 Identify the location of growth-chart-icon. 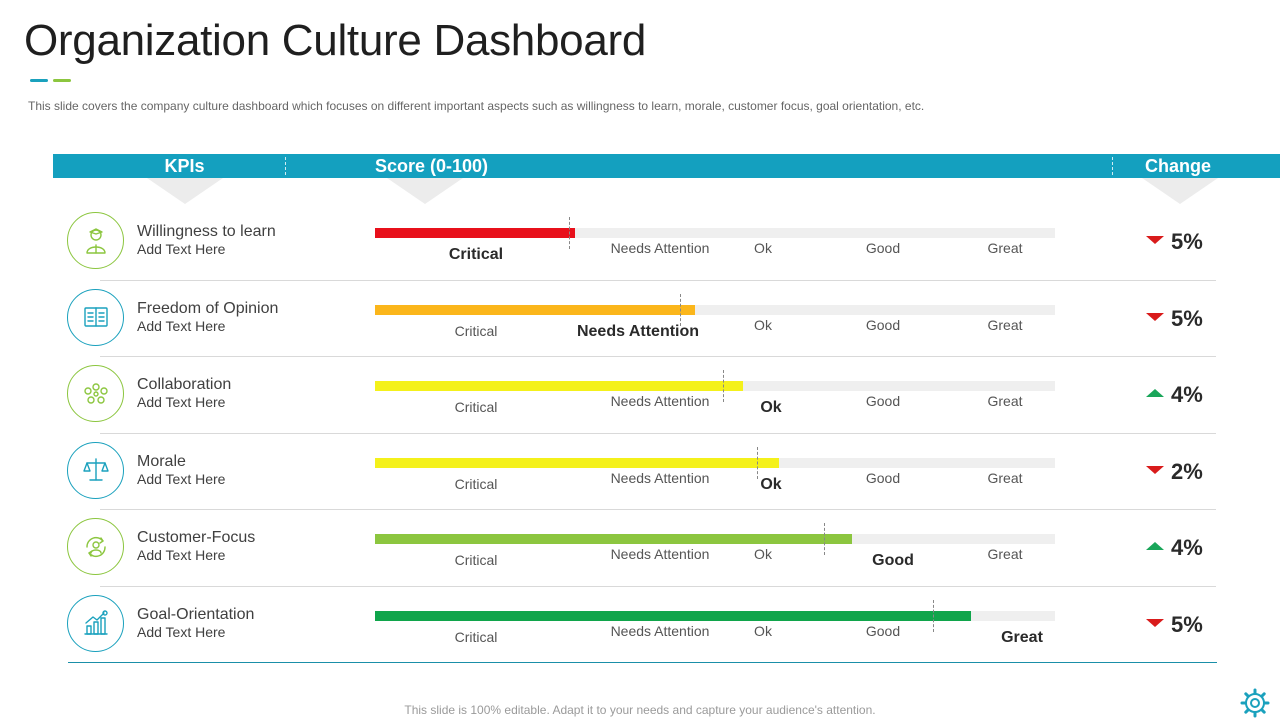
(95, 623).